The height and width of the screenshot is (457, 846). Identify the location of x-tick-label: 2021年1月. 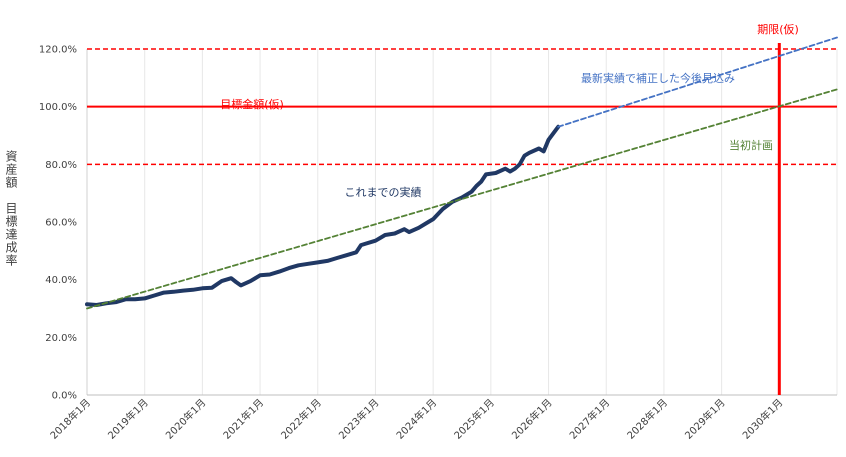
(243, 419).